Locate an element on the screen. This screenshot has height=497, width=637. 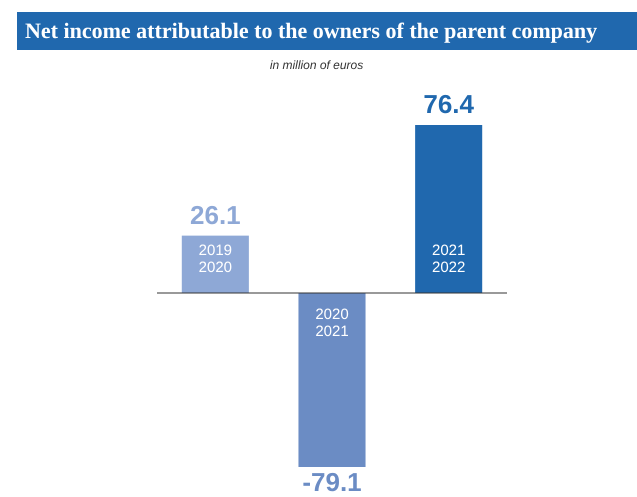
chart-subtitle: in million of euros is located at coordinates (317, 65).